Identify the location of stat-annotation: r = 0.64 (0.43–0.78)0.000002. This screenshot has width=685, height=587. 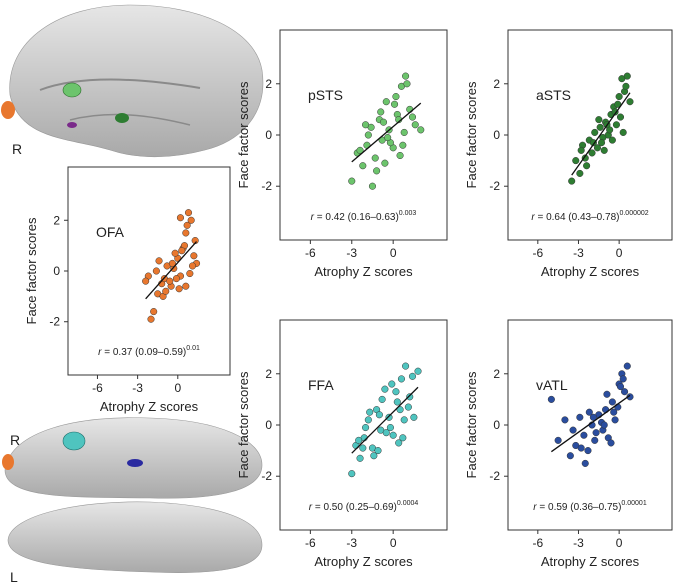
(589, 216).